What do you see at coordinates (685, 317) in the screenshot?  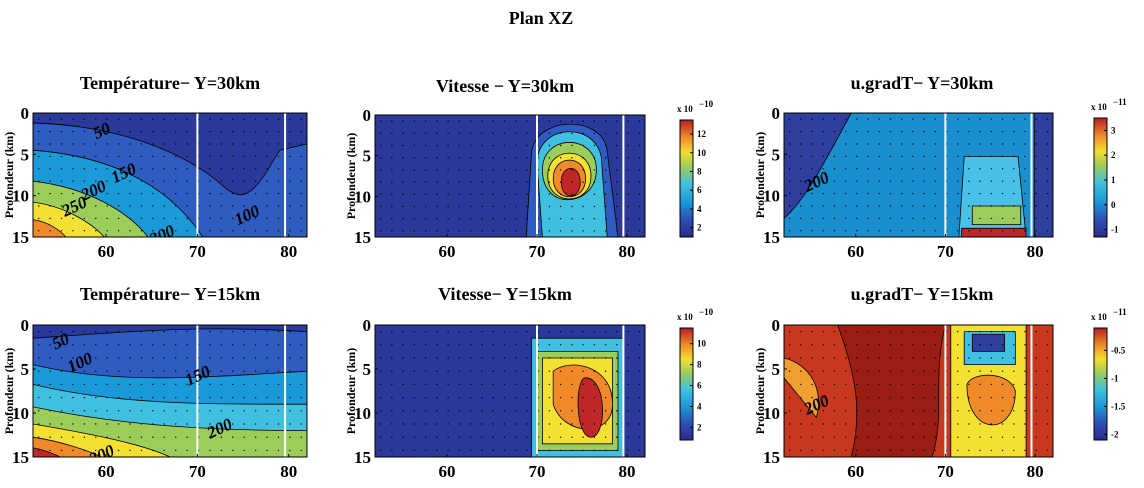 I see `colorbar-multiplier: x 10` at bounding box center [685, 317].